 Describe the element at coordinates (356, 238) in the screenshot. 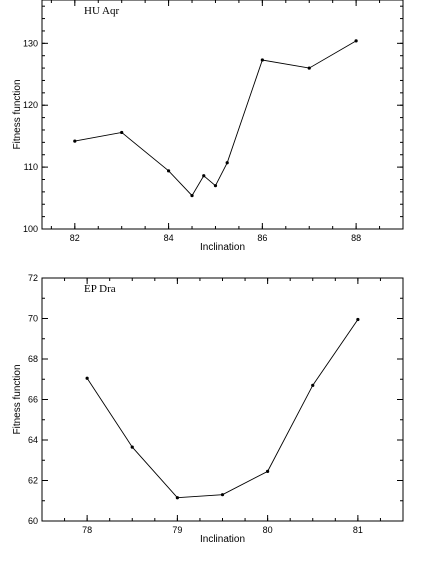

I see `hu-aqr-x-tick-label: 88` at that location.